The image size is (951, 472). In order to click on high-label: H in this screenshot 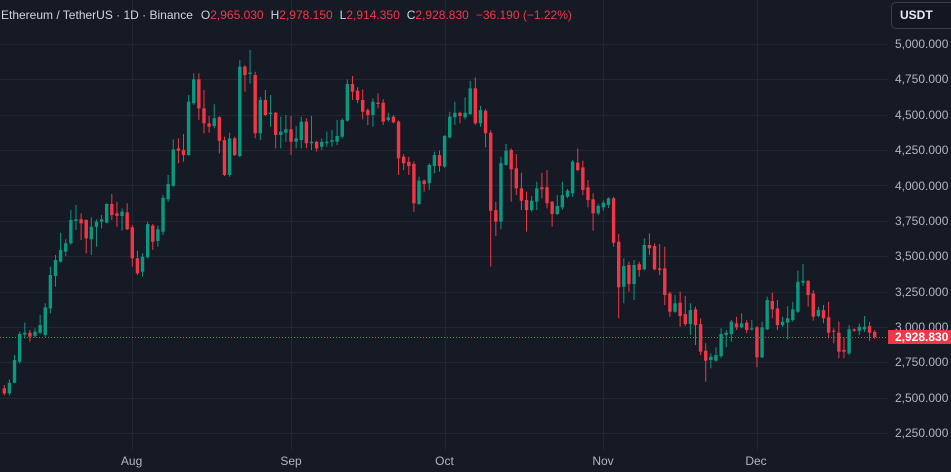, I will do `click(275, 14)`.